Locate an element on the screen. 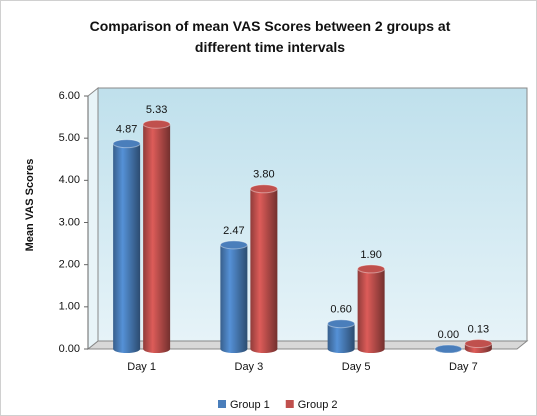  side-wall is located at coordinates (93, 218).